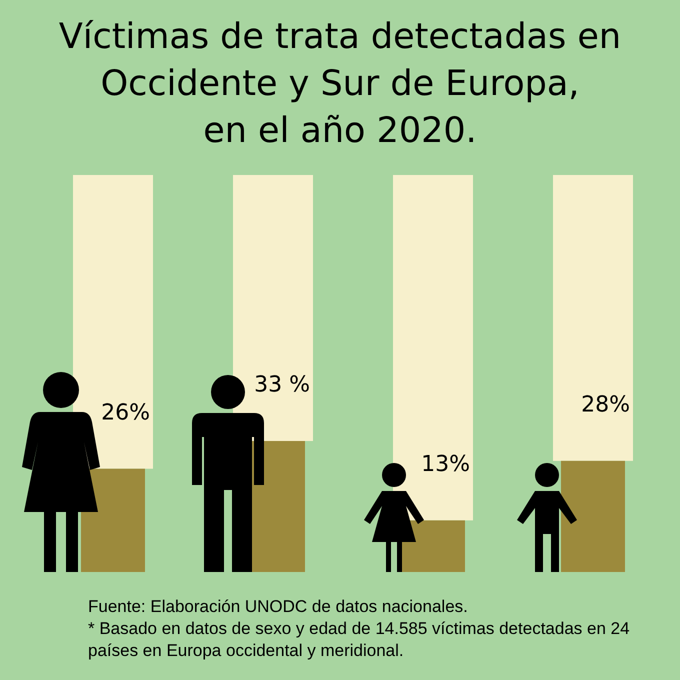 This screenshot has width=680, height=680. I want to click on data-label: 33 %, so click(282, 385).